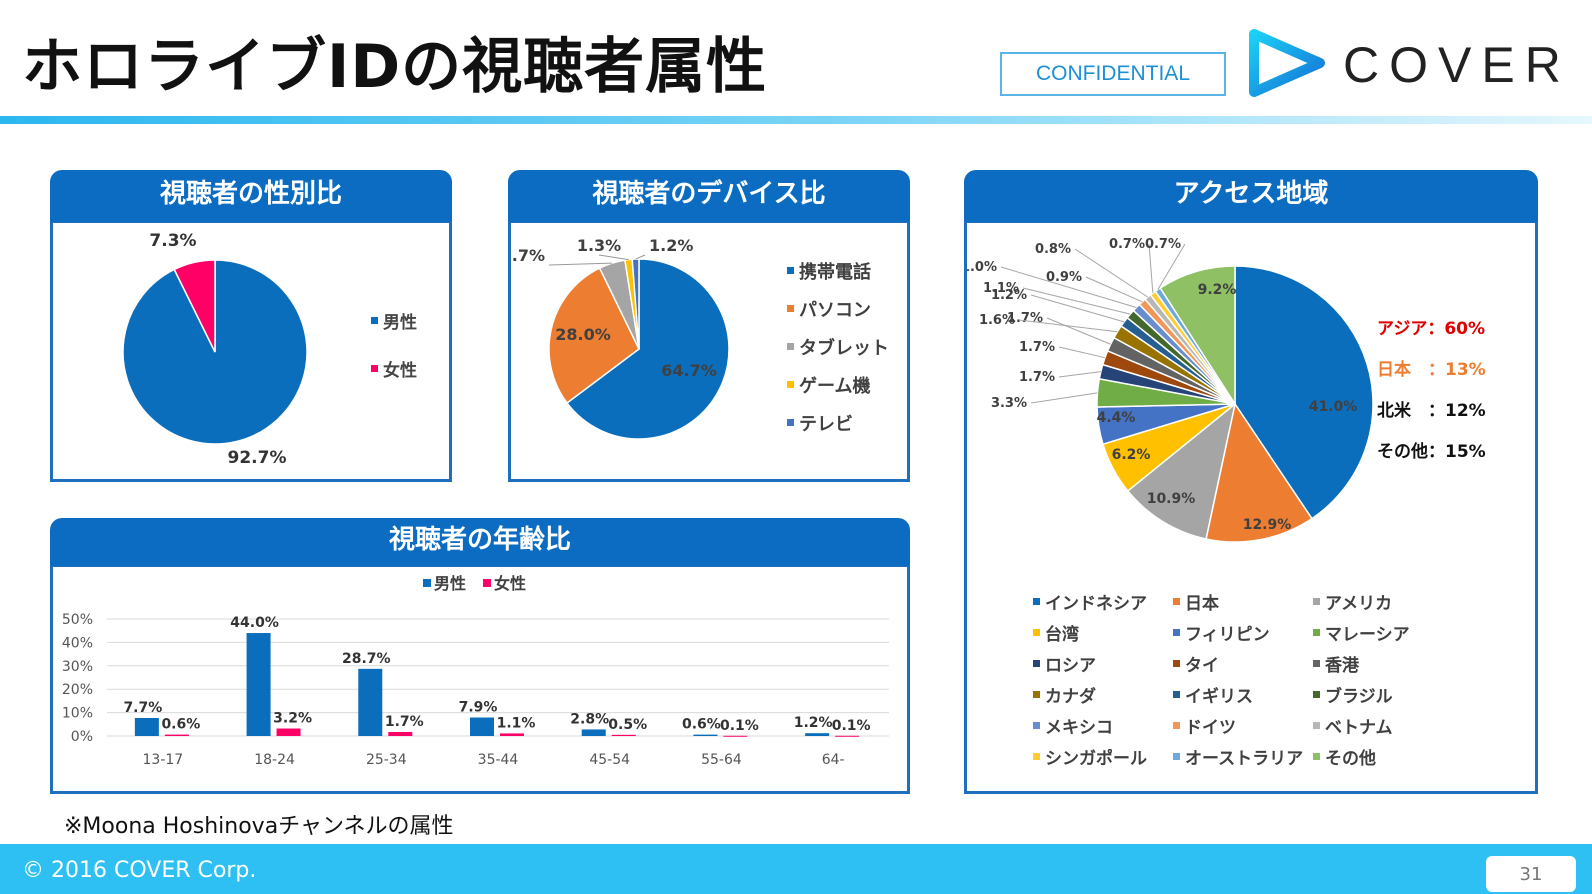 Image resolution: width=1592 pixels, height=894 pixels. I want to click on value-label: 41.0%, so click(1333, 407).